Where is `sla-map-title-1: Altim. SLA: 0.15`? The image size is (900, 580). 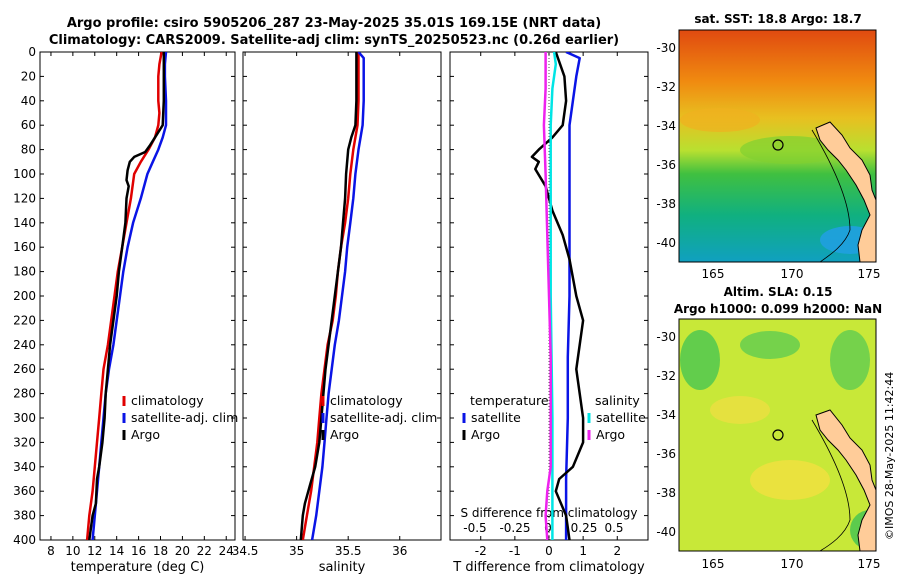
sla-map-title-1: Altim. SLA: 0.15 is located at coordinates (778, 292).